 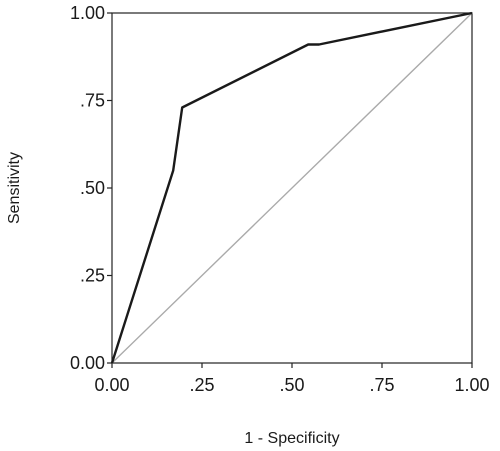 I want to click on y-axis-label: Sensitivity, so click(x=14, y=188).